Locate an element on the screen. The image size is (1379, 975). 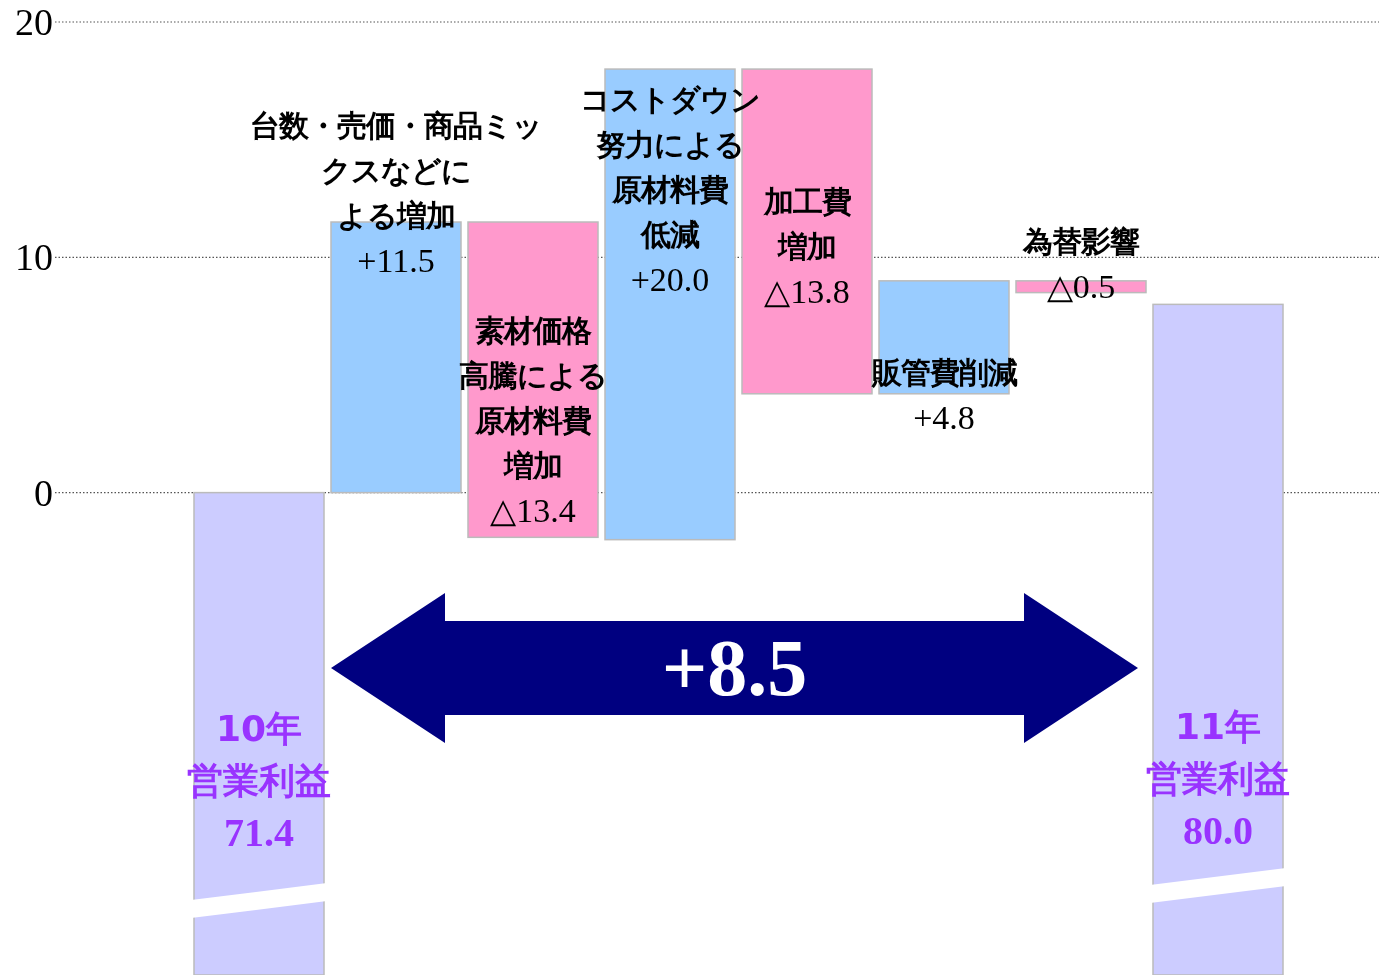
data-label: △13.4 is located at coordinates (533, 510).